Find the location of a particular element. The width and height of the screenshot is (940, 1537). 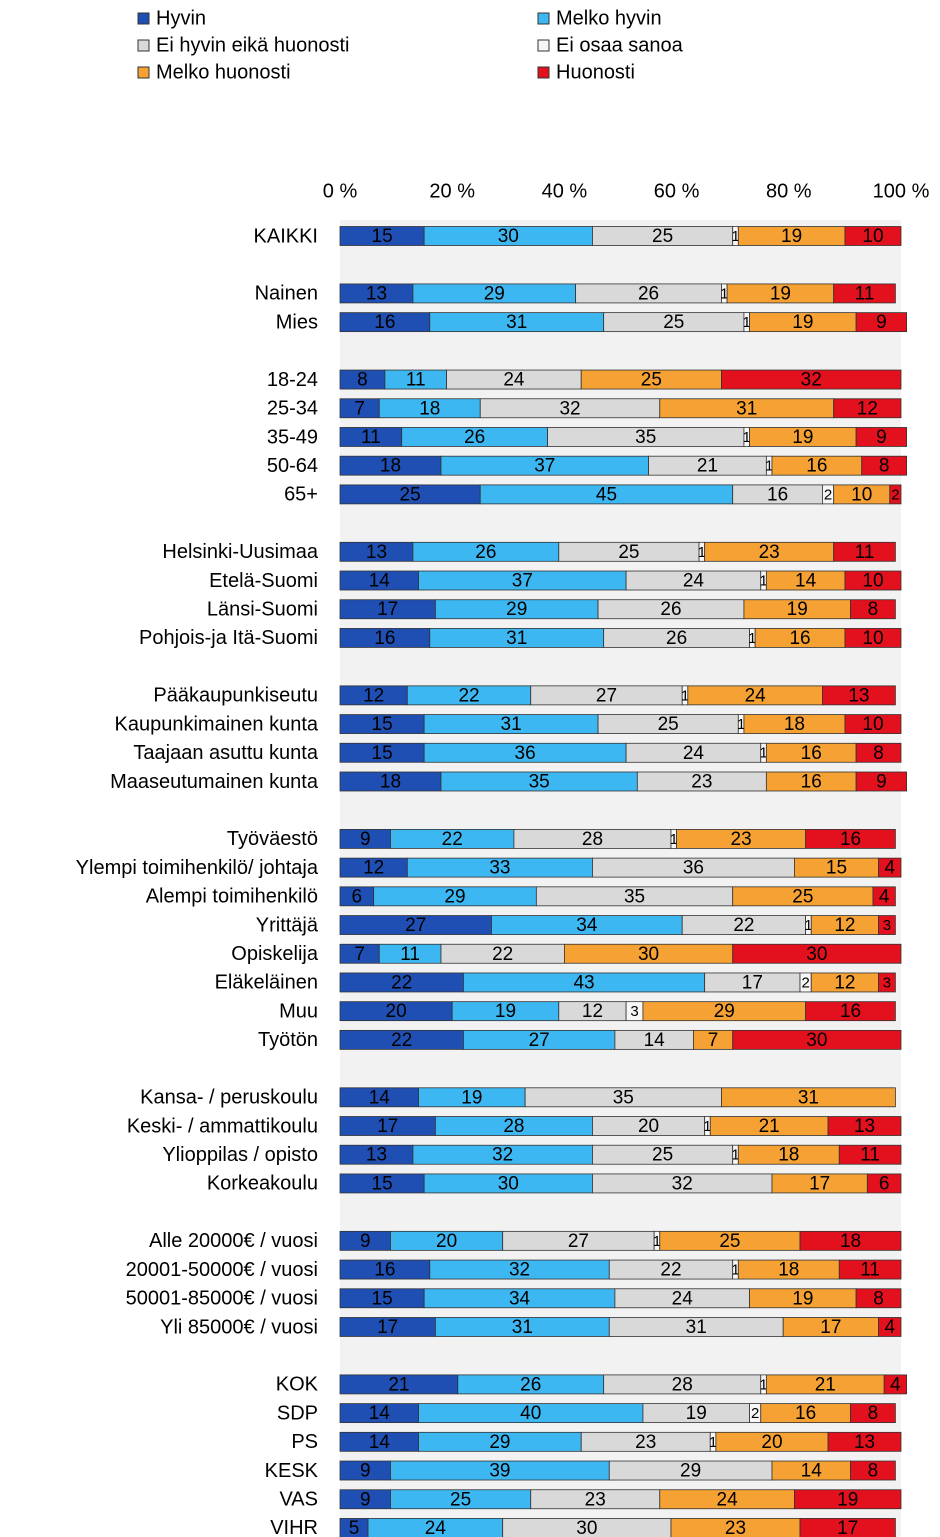

data-label: 40 is located at coordinates (530, 1413).